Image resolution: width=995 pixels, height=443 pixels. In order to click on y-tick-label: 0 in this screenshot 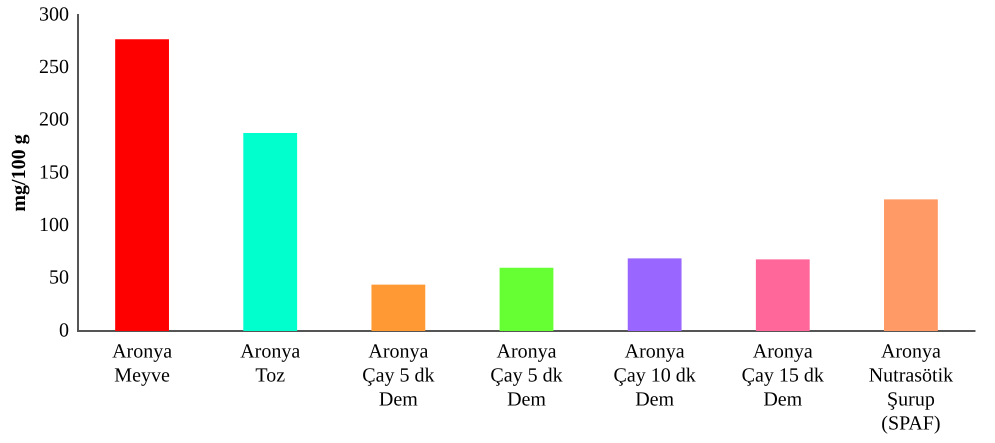, I will do `click(64, 330)`.